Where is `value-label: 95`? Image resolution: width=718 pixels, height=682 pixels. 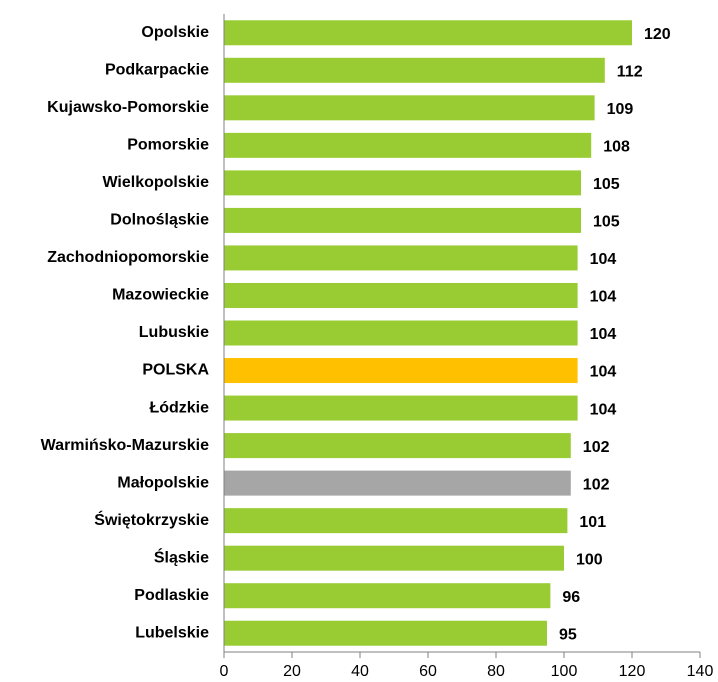 value-label: 95 is located at coordinates (568, 634).